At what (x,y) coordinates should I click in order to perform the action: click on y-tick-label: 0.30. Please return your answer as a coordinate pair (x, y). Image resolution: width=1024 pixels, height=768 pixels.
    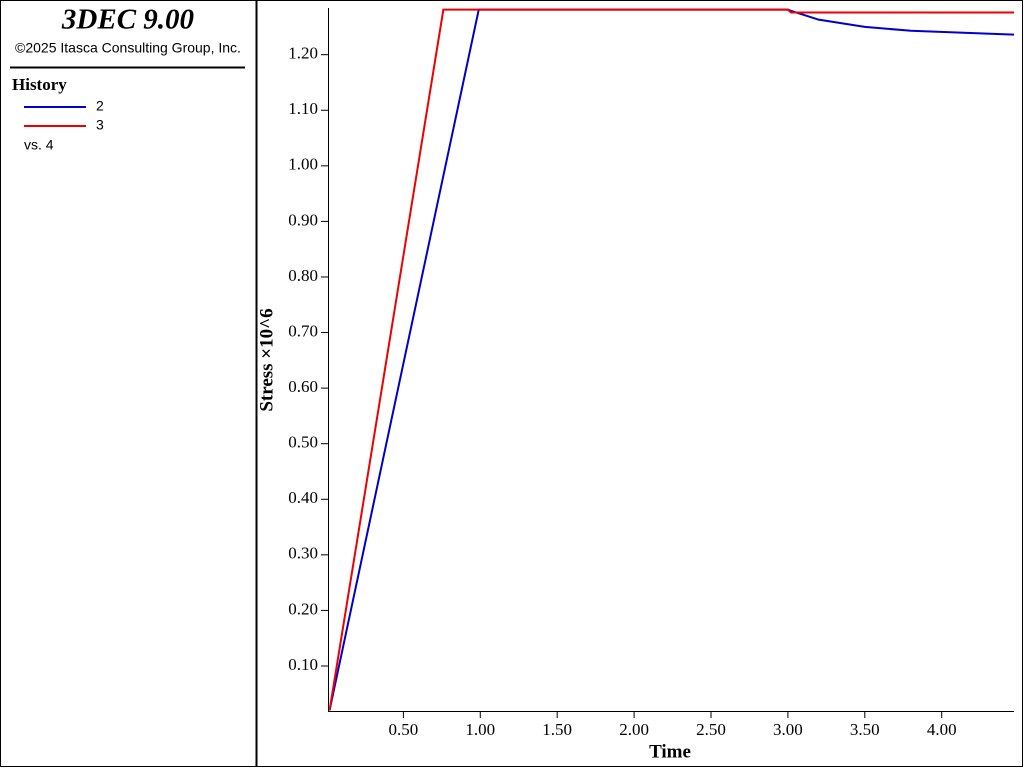
    Looking at the image, I should click on (303, 553).